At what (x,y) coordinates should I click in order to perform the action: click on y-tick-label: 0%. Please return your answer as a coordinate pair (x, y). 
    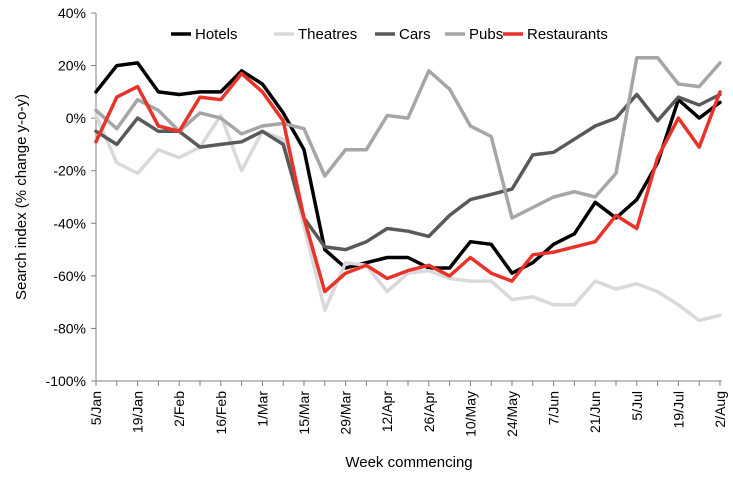
    Looking at the image, I should click on (76, 118).